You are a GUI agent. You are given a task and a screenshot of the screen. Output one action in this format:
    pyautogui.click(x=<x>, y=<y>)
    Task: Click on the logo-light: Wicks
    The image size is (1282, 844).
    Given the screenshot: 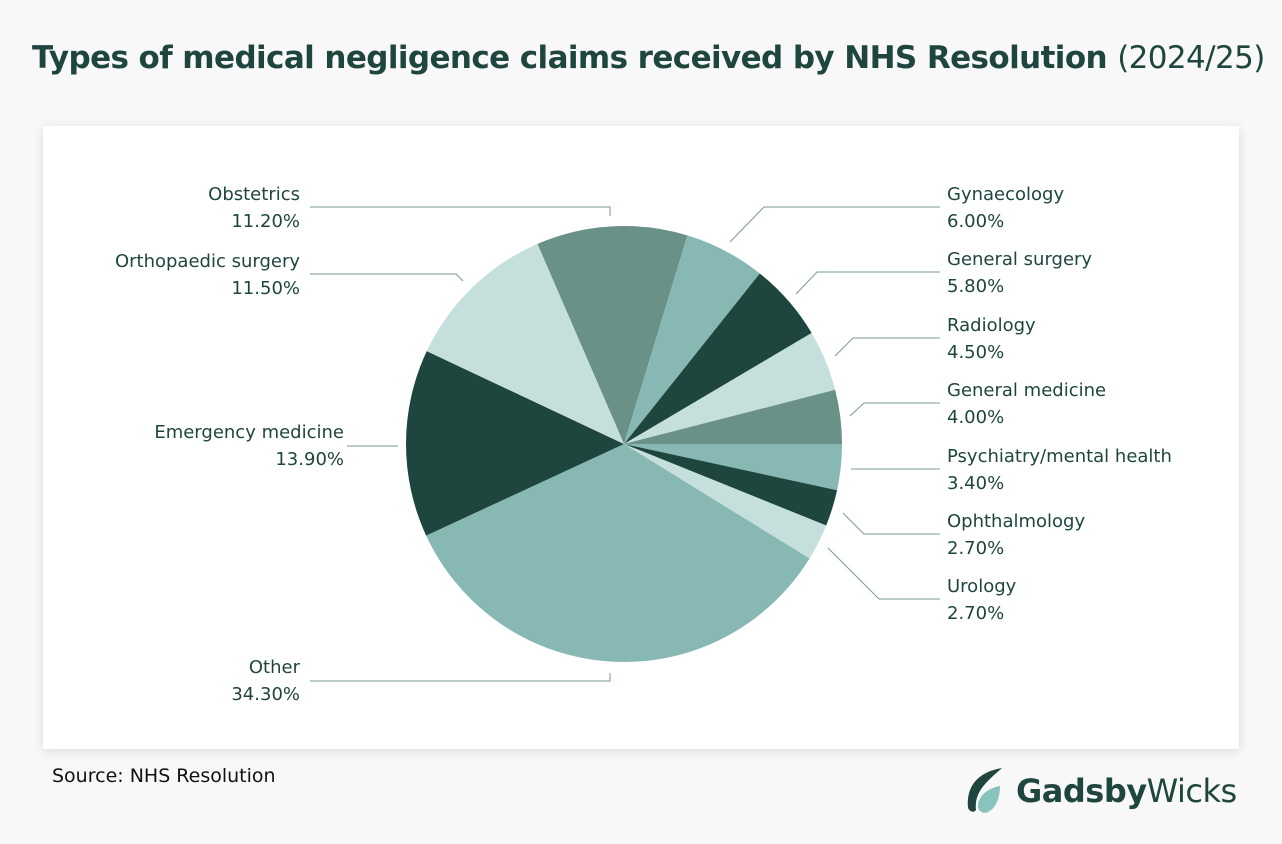 What is the action you would take?
    pyautogui.click(x=1192, y=791)
    